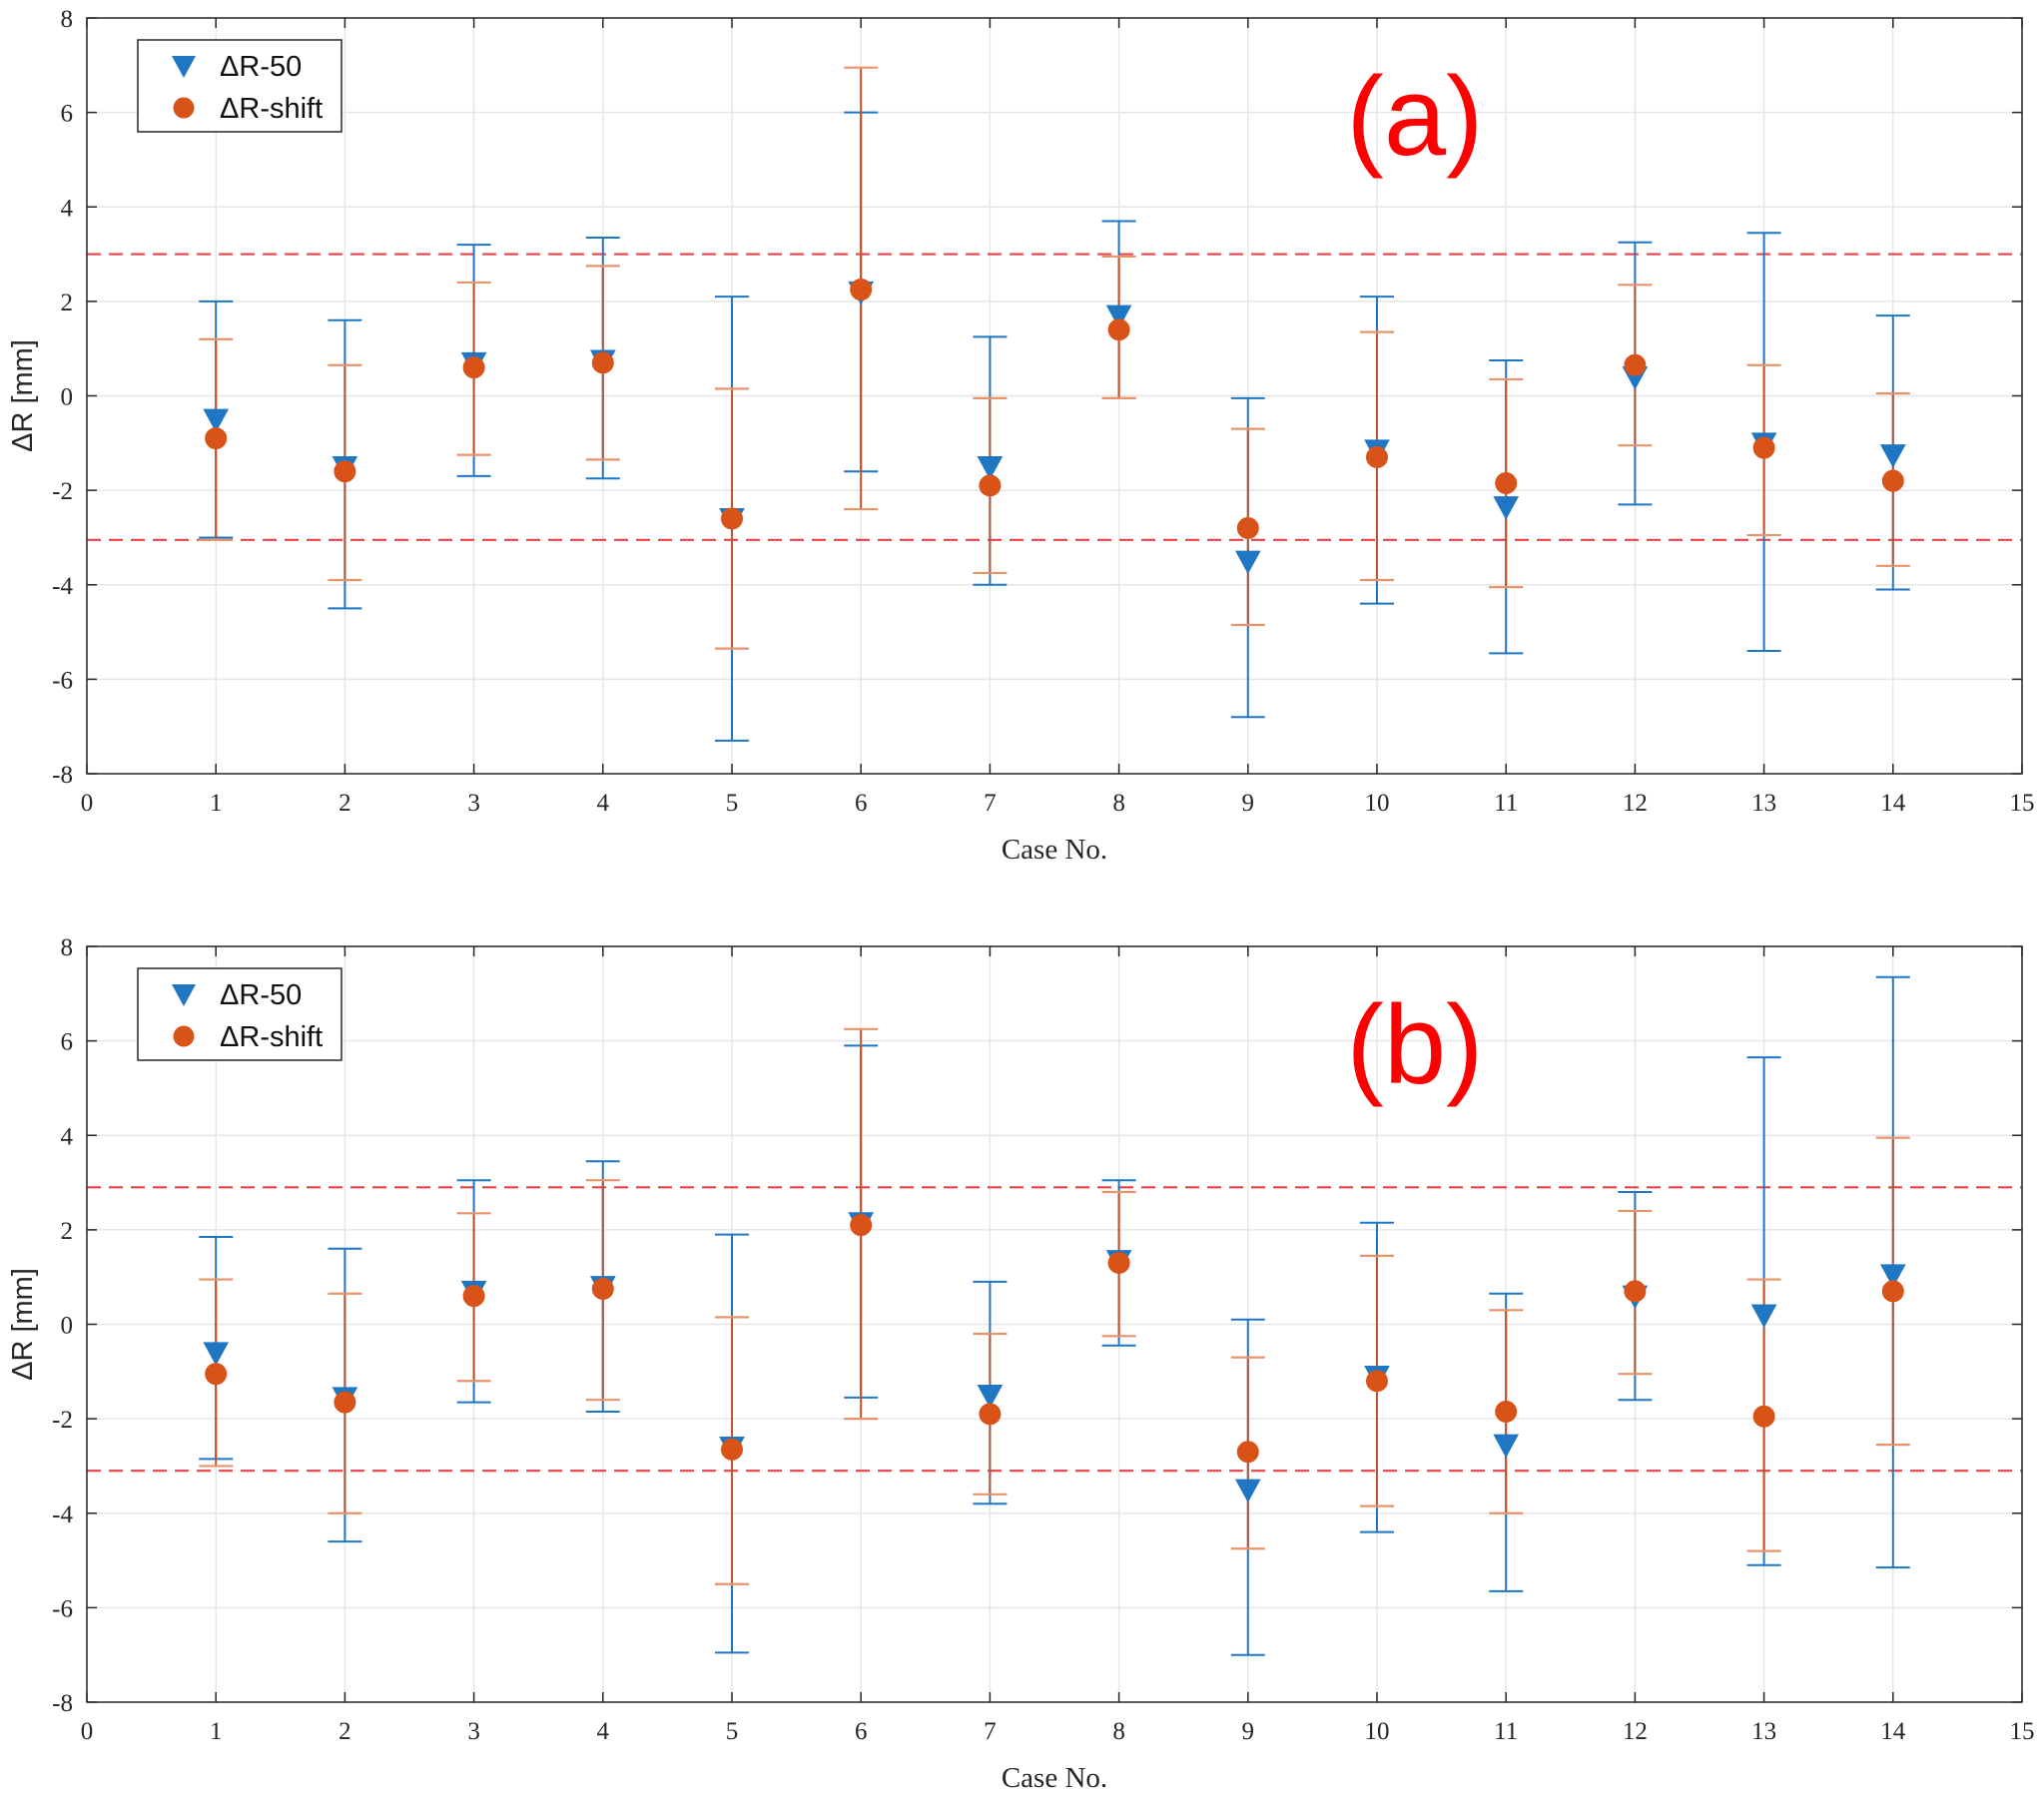 Image resolution: width=2044 pixels, height=1800 pixels. I want to click on y-tick-label: 4, so click(67, 1136).